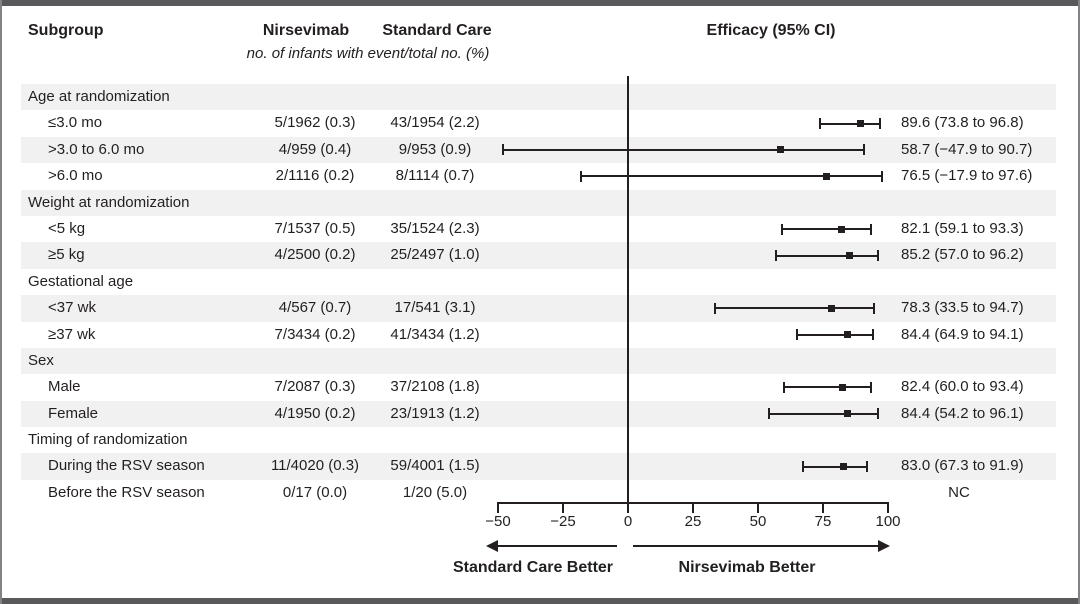 The height and width of the screenshot is (604, 1080). I want to click on row-label: <37 wk, so click(72, 308).